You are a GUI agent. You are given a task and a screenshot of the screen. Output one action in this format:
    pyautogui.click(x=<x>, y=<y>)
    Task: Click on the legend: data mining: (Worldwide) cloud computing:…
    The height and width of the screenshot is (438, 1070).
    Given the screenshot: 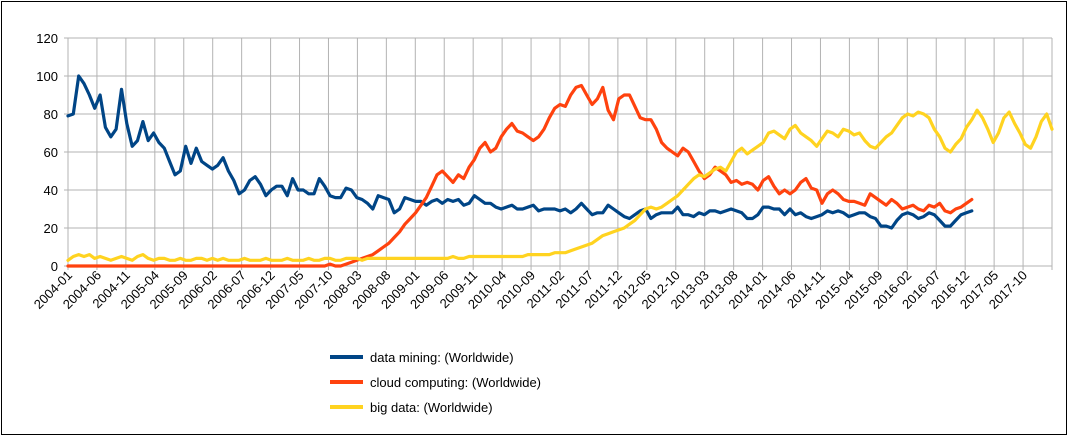 What is the action you would take?
    pyautogui.click(x=435, y=382)
    